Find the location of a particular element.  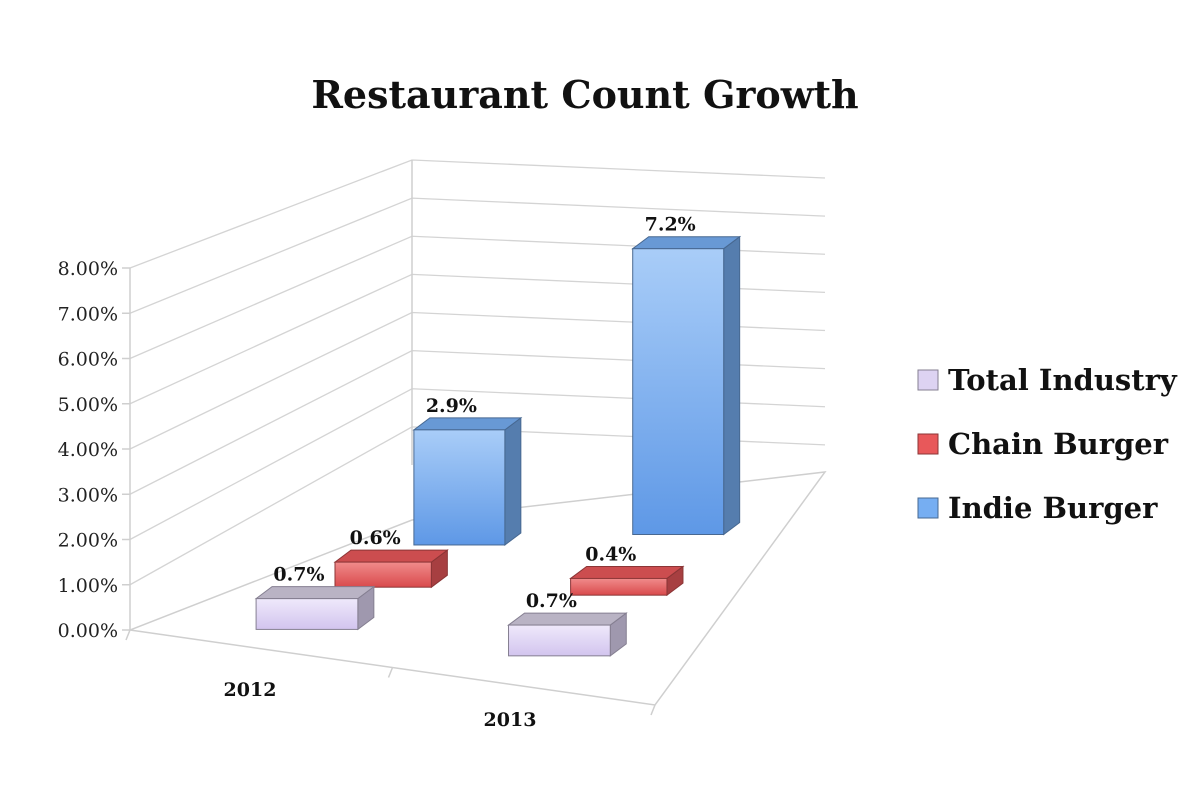

y-tick-label: 4.00% is located at coordinates (88, 450).